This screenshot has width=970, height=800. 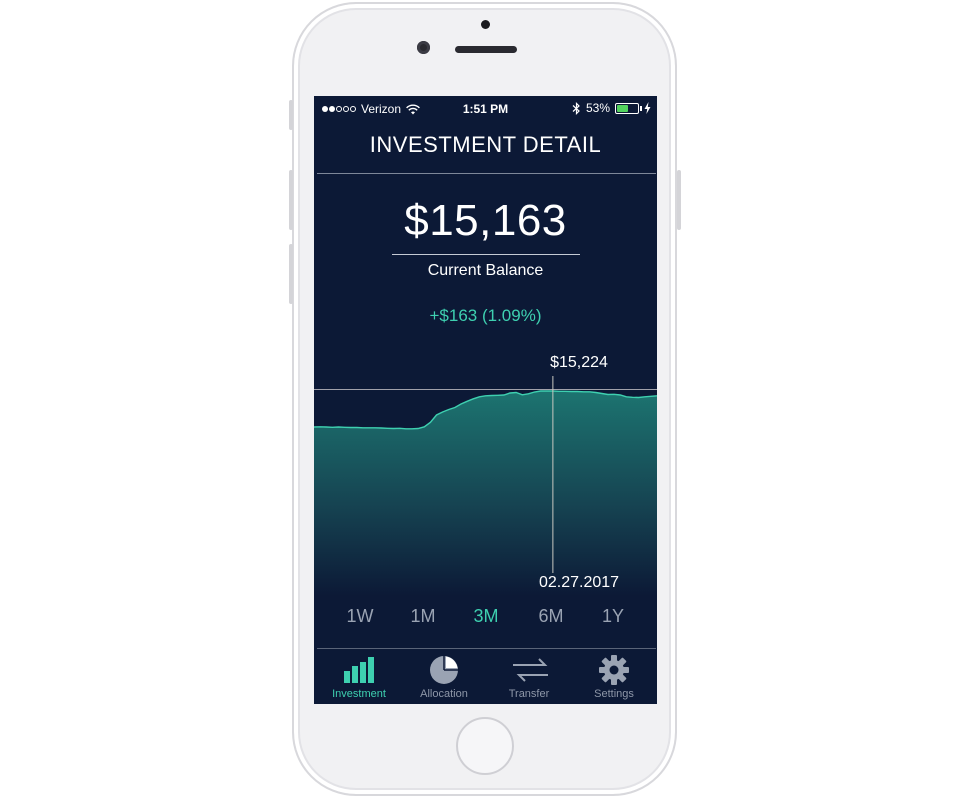 I want to click on proximity-sensor, so click(x=485, y=24).